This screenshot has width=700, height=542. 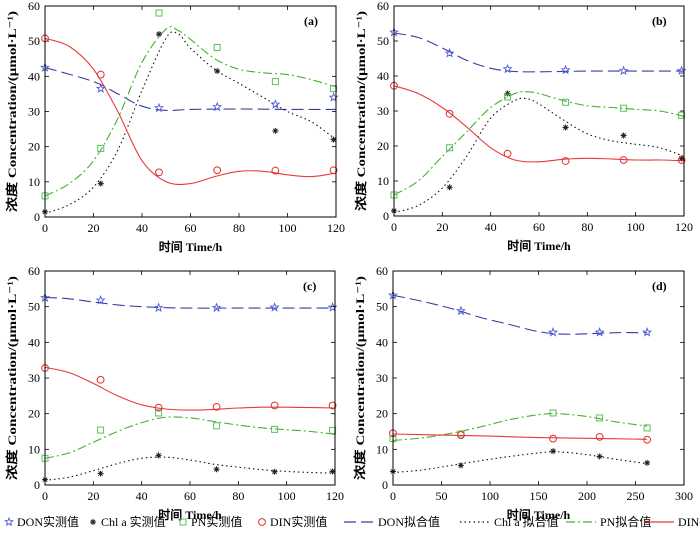 What do you see at coordinates (383, 181) in the screenshot?
I see `y-tick-label: 10` at bounding box center [383, 181].